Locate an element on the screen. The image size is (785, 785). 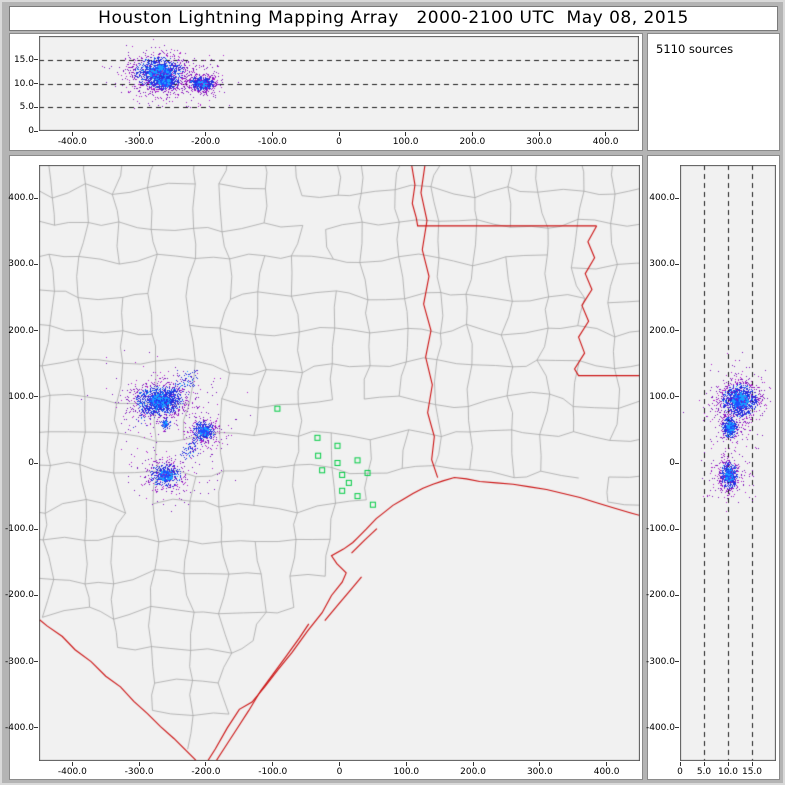
altitude-ew-plot is located at coordinates (339, 83).